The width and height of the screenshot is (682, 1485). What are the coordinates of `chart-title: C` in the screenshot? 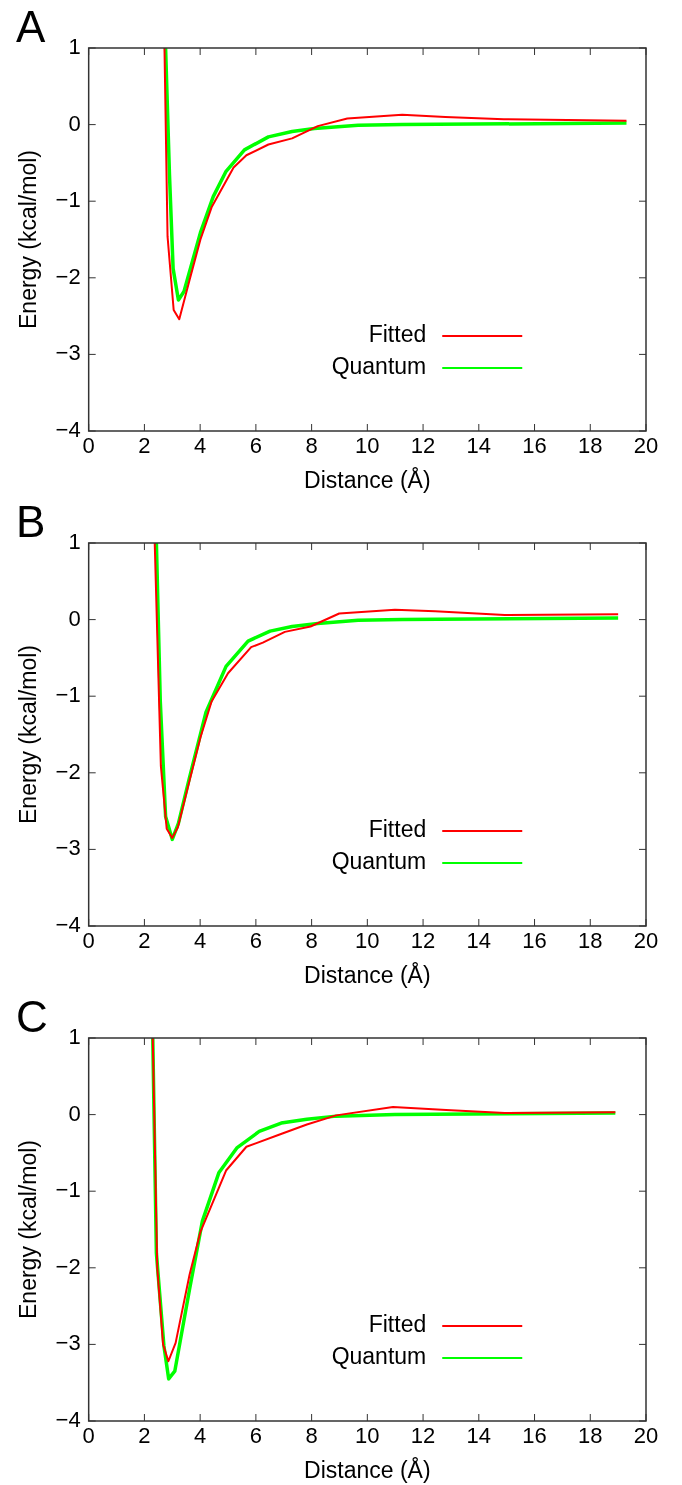 It's located at (32, 1017).